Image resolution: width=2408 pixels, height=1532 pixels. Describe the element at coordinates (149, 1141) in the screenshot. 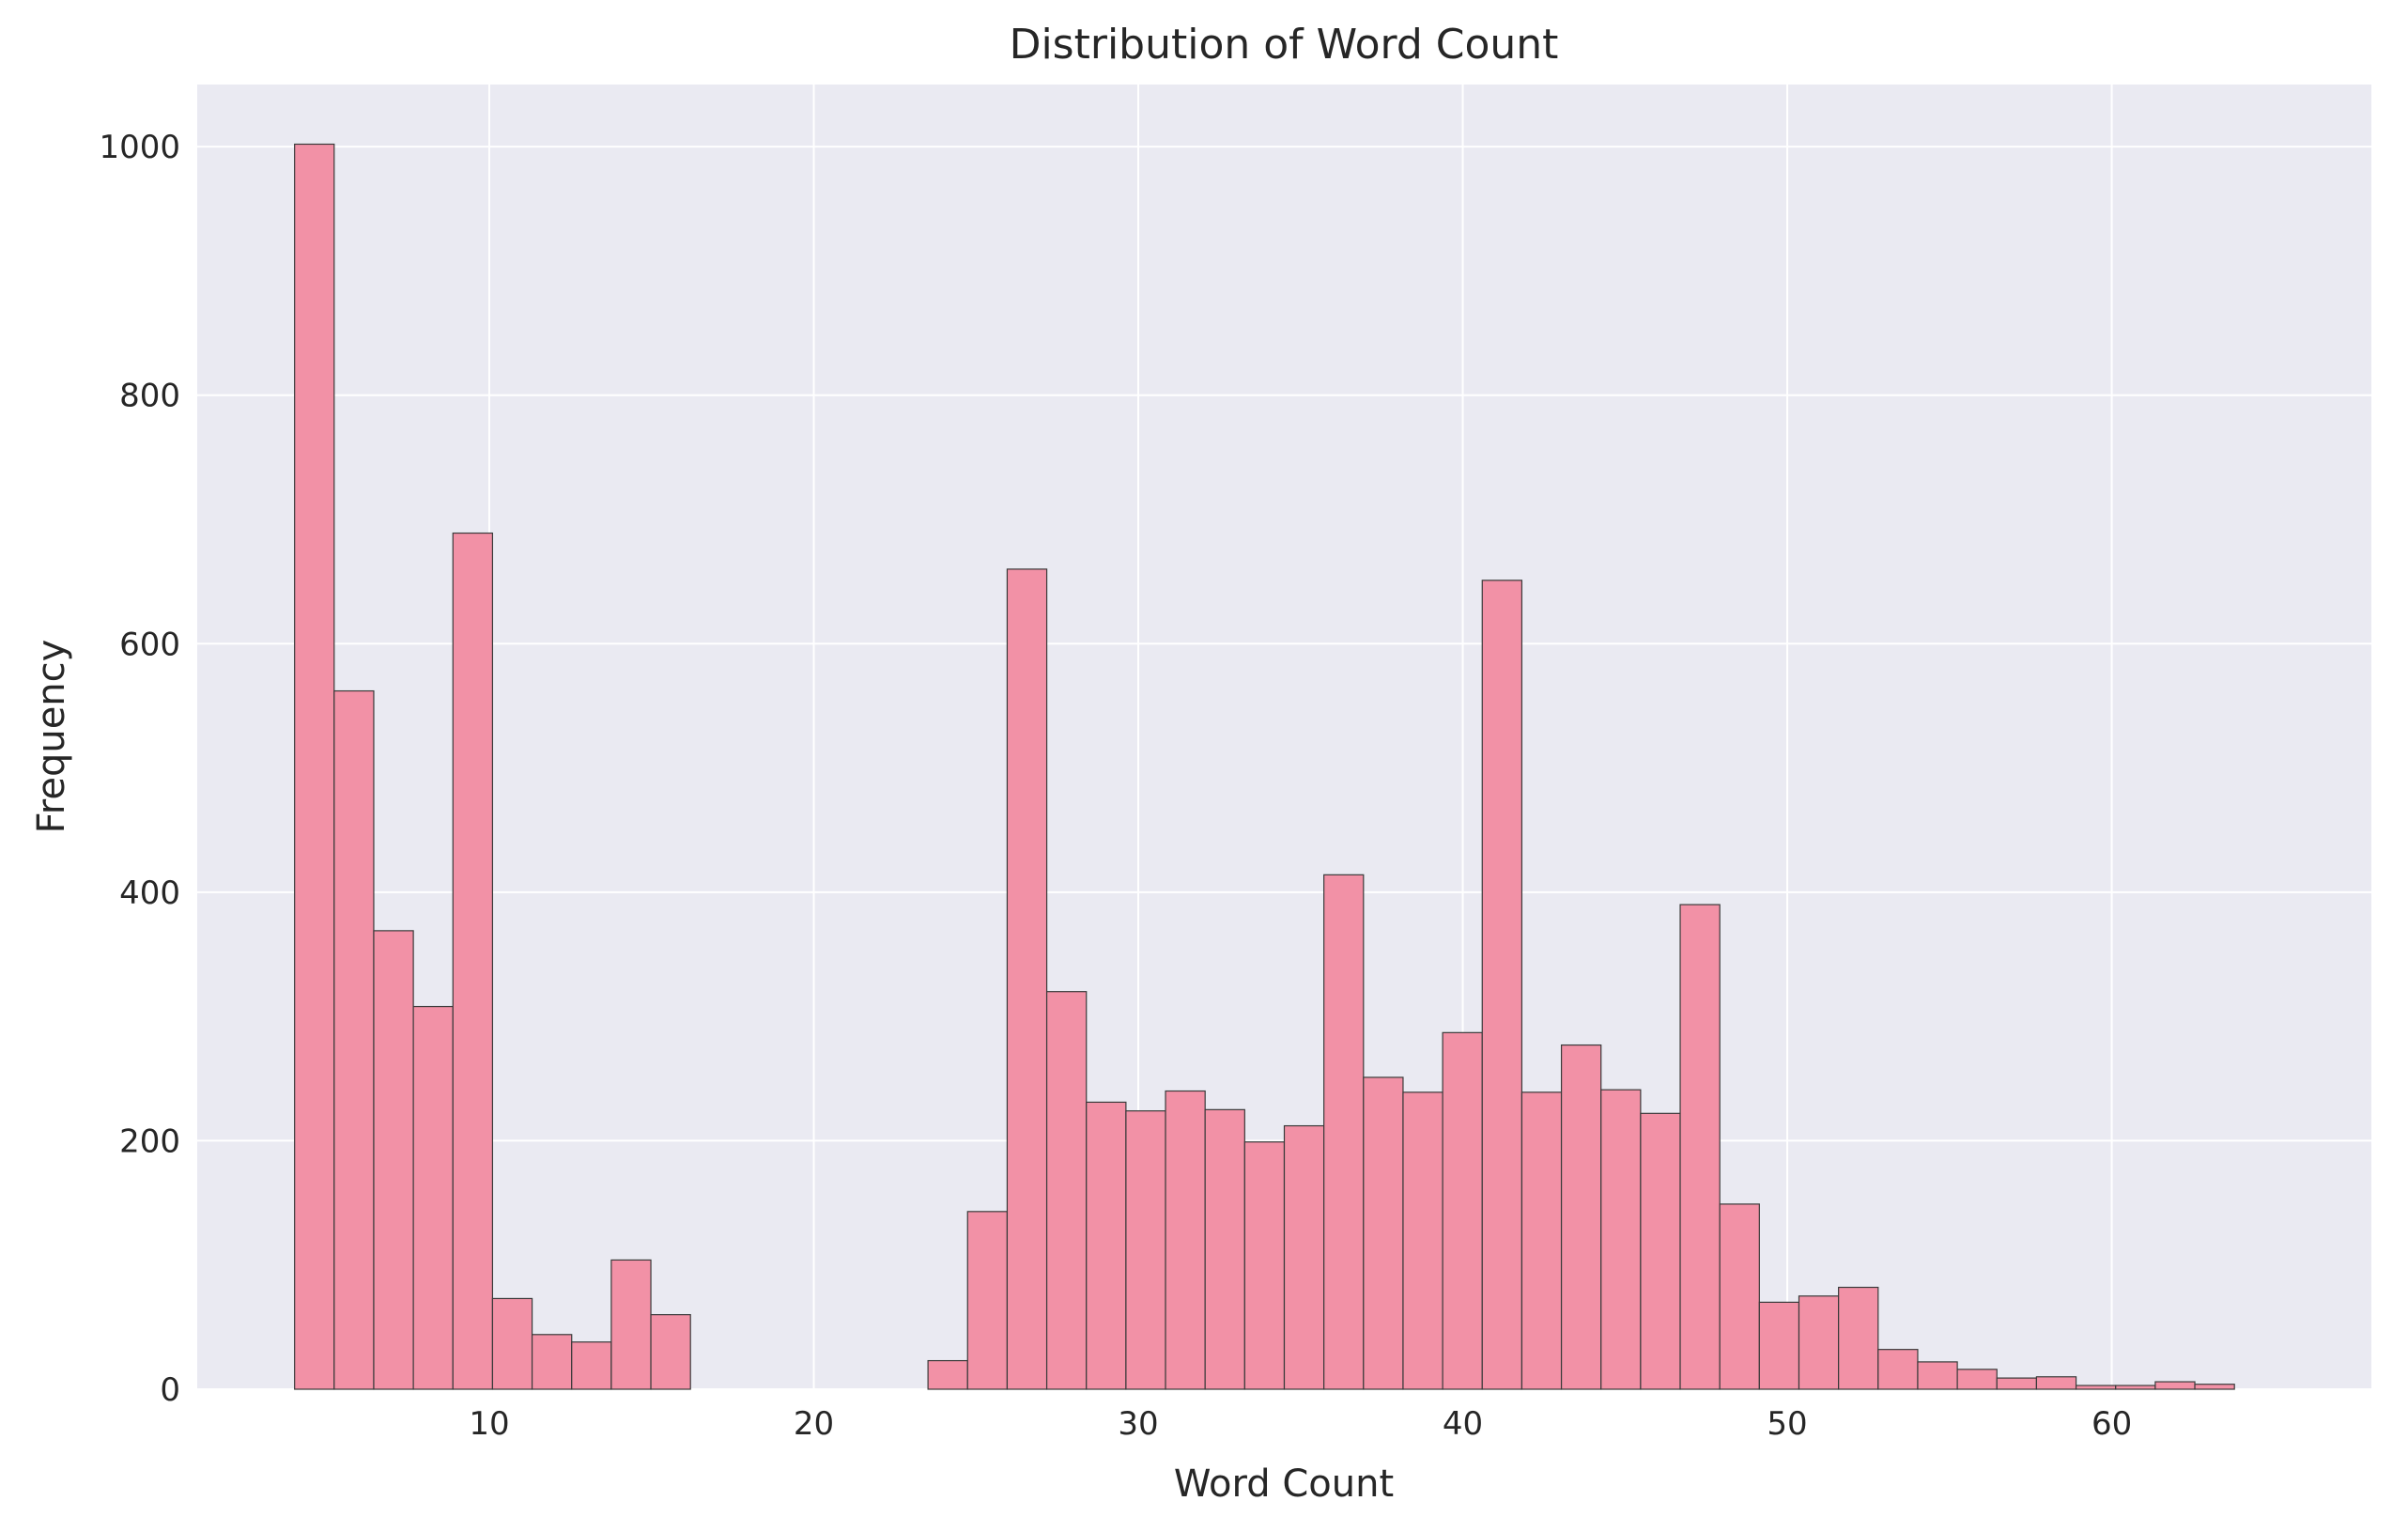

I see `y-tick-label-1: 200` at that location.